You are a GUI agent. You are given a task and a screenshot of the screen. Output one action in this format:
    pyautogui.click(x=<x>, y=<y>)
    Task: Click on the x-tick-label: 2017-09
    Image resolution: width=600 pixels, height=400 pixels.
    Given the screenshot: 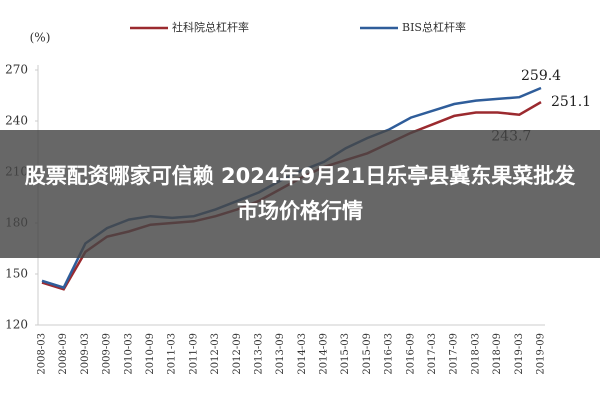 What is the action you would take?
    pyautogui.click(x=454, y=354)
    